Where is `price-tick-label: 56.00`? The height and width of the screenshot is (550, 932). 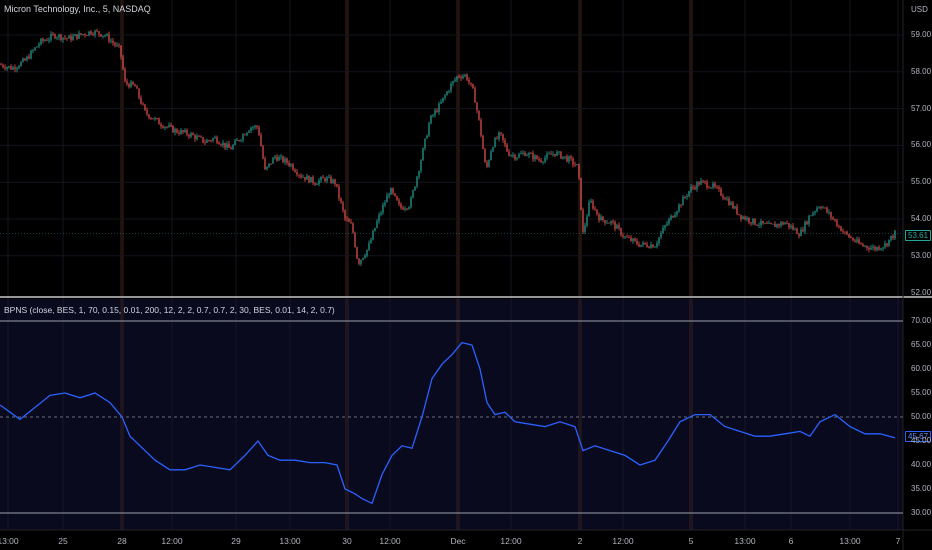 price-tick-label: 56.00 is located at coordinates (921, 145).